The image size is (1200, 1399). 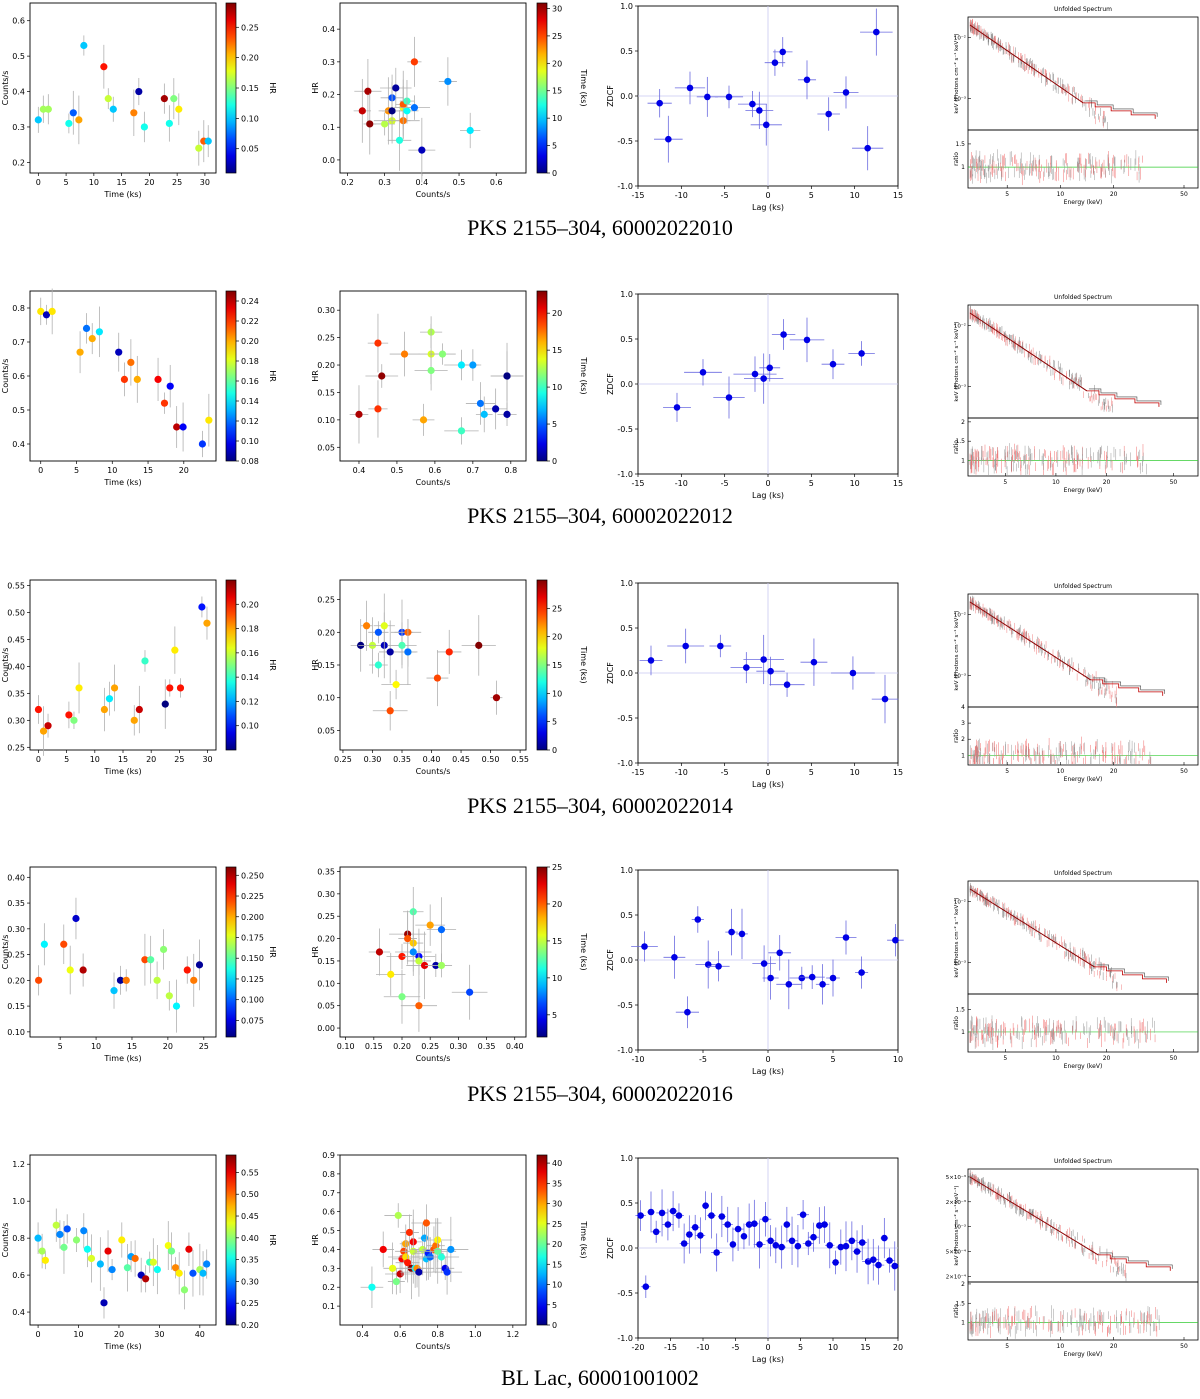 I want to click on y-tick-label: 0.9, so click(x=328, y=1155).